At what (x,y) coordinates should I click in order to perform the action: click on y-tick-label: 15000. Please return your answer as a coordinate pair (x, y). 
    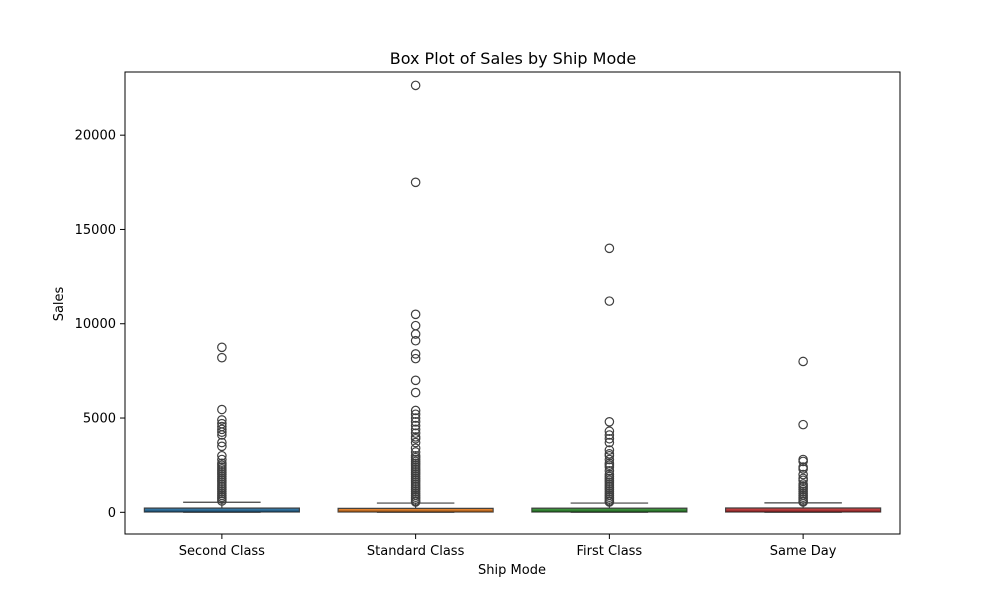
    Looking at the image, I should click on (95, 230).